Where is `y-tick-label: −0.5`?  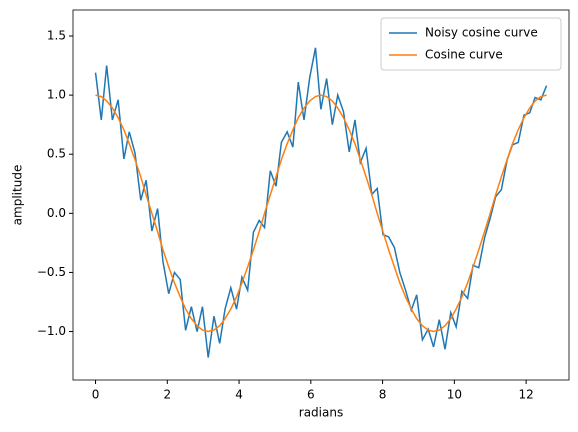 y-tick-label: −0.5 is located at coordinates (51, 272).